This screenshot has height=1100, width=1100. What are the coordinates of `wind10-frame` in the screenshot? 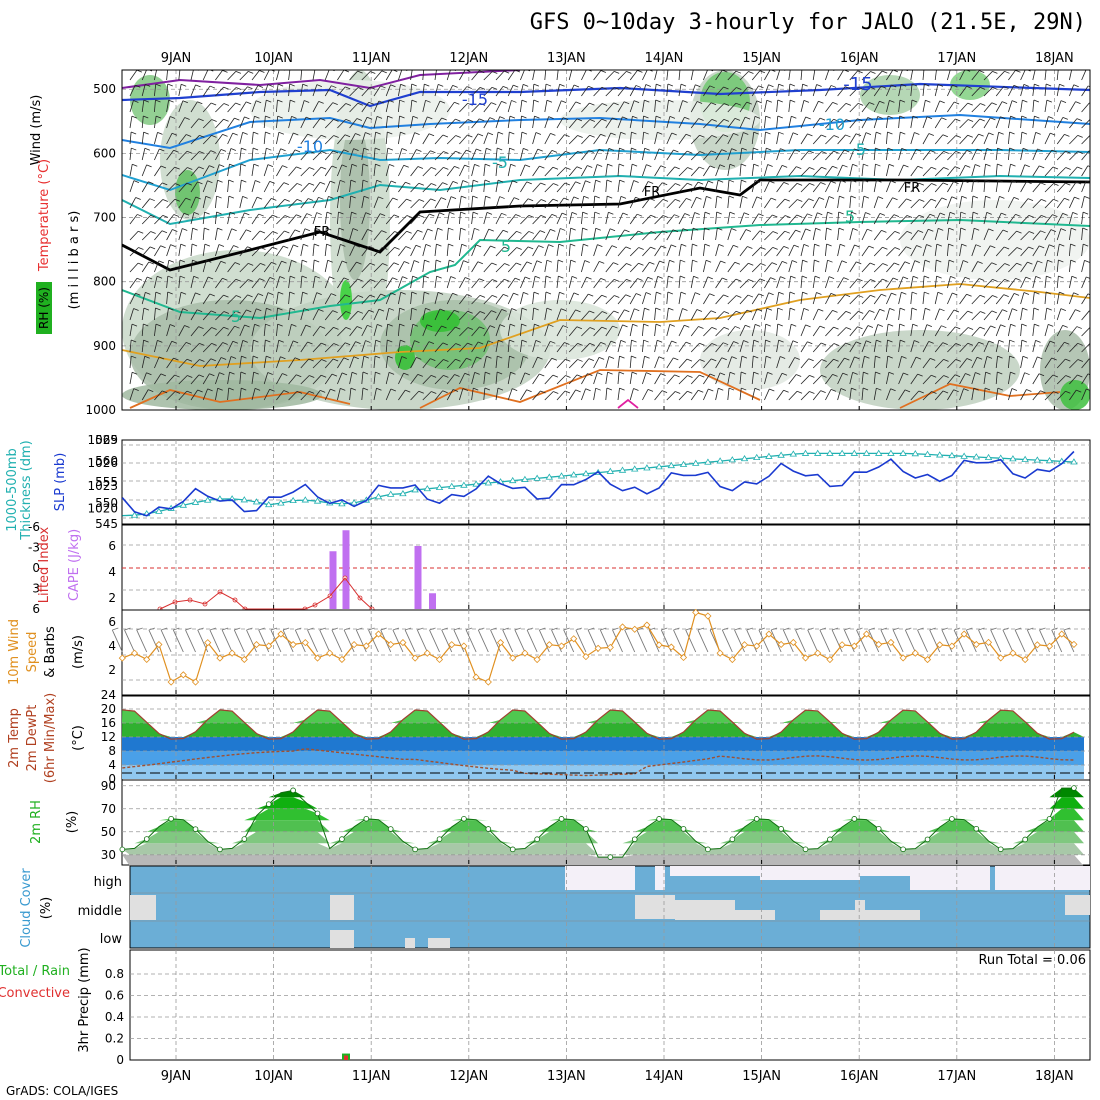 It's located at (606, 652).